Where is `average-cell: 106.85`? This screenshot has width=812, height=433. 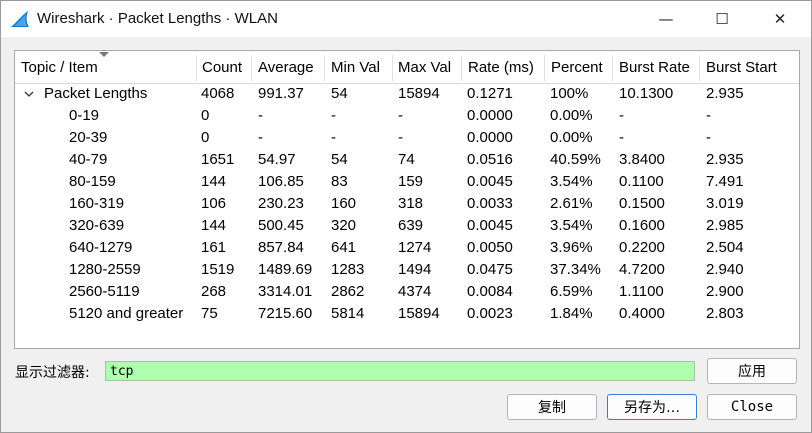 average-cell: 106.85 is located at coordinates (281, 181).